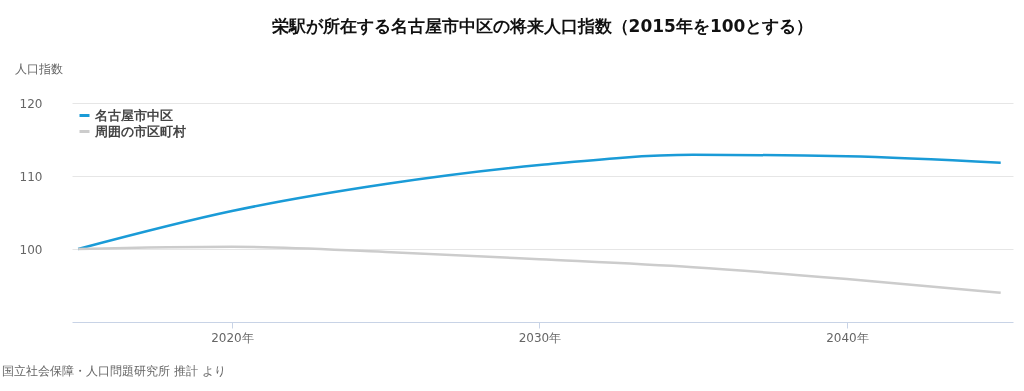  What do you see at coordinates (31, 103) in the screenshot?
I see `y-tick-label: 120` at bounding box center [31, 103].